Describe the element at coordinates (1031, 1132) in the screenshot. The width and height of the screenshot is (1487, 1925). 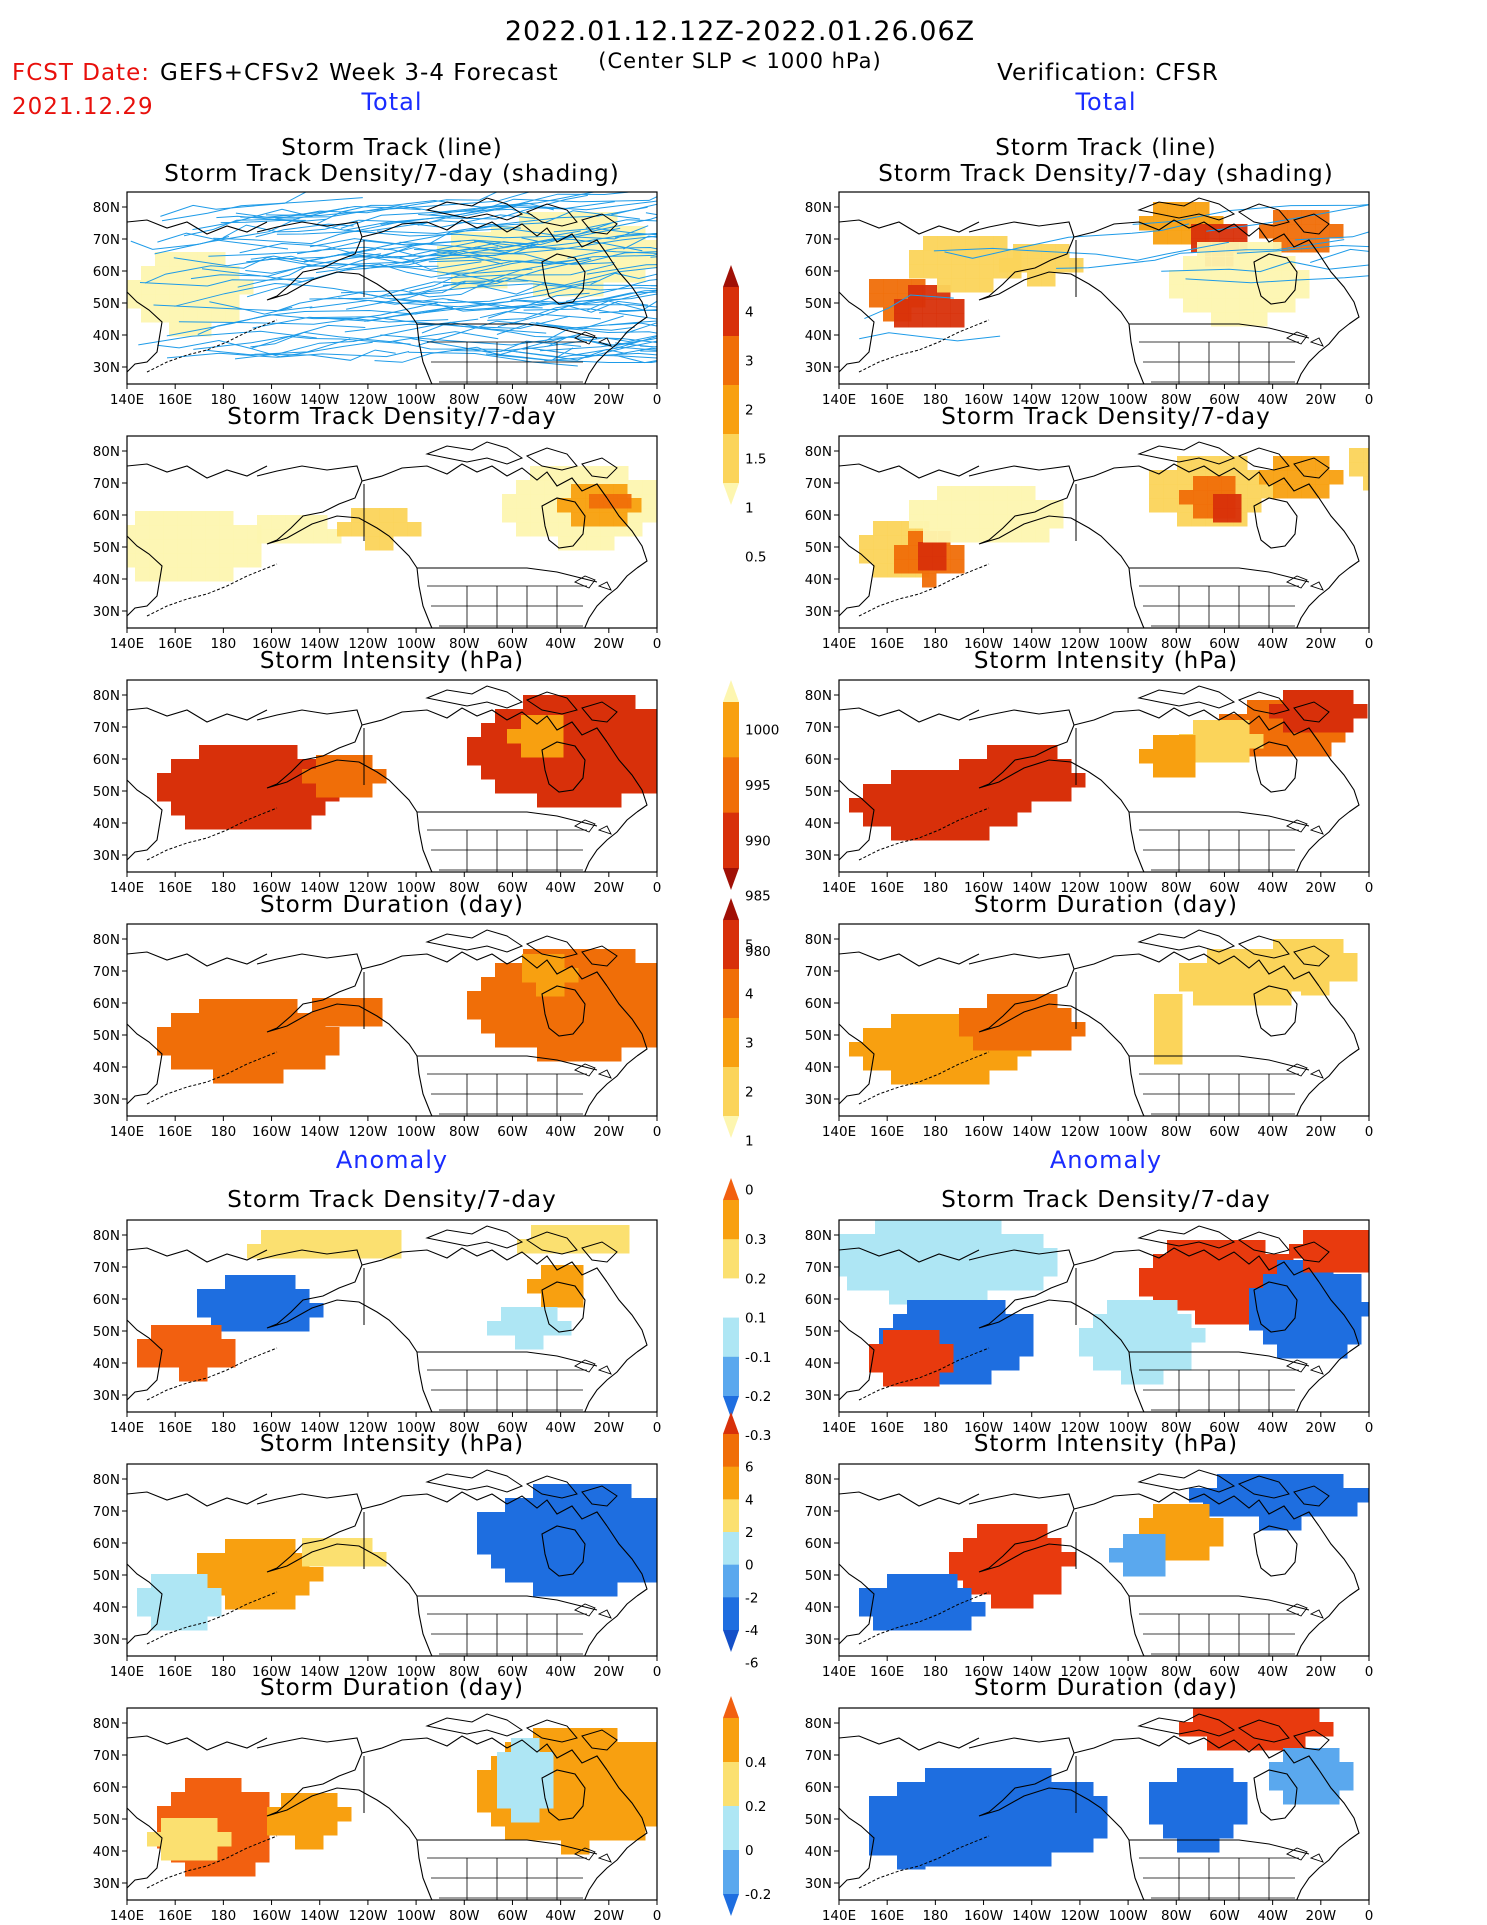
I see `lon-tick-label: 140W` at that location.